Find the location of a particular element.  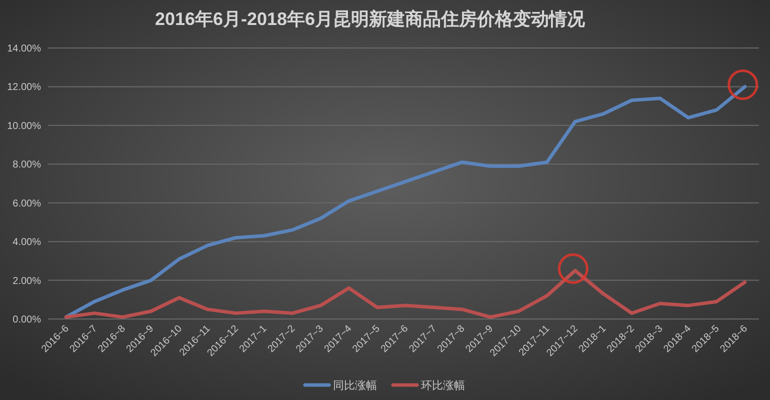

y-tick-label: 14.00% is located at coordinates (24, 49).